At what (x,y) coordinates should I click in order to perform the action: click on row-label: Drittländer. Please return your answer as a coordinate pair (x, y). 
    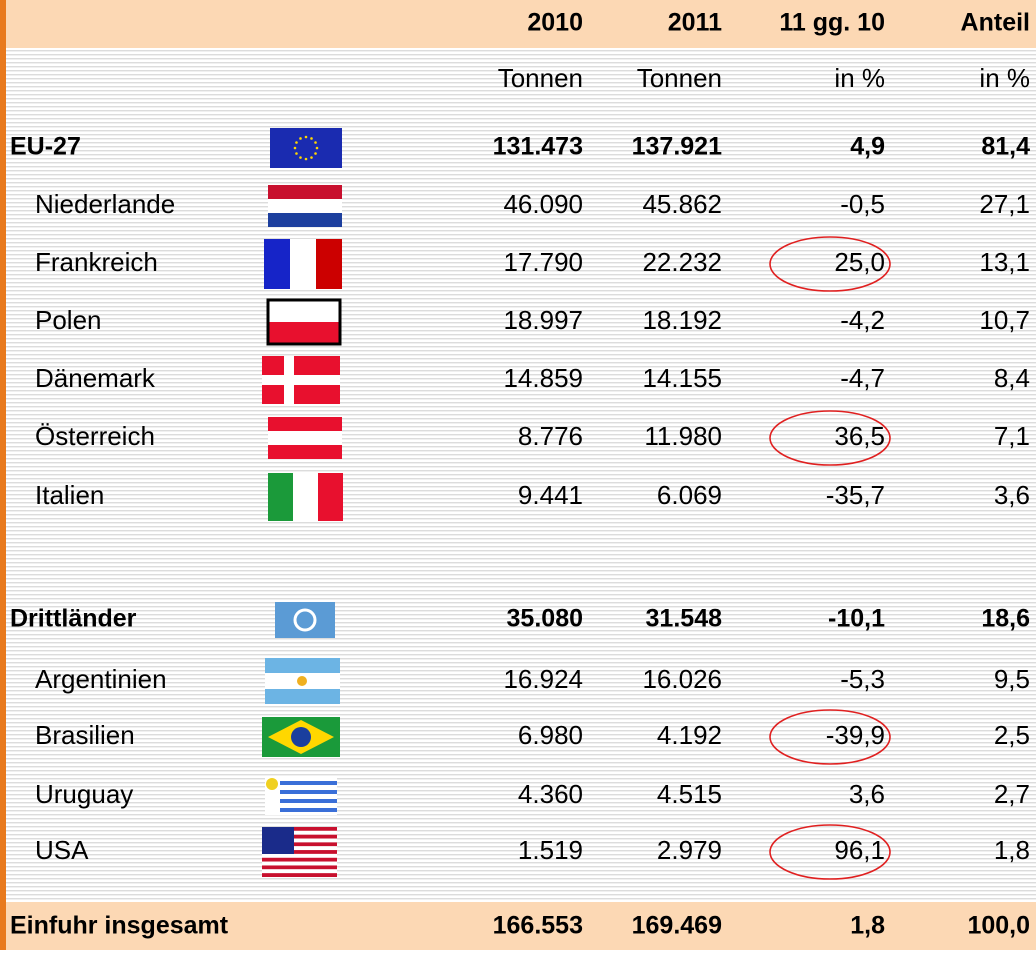
    Looking at the image, I should click on (73, 619).